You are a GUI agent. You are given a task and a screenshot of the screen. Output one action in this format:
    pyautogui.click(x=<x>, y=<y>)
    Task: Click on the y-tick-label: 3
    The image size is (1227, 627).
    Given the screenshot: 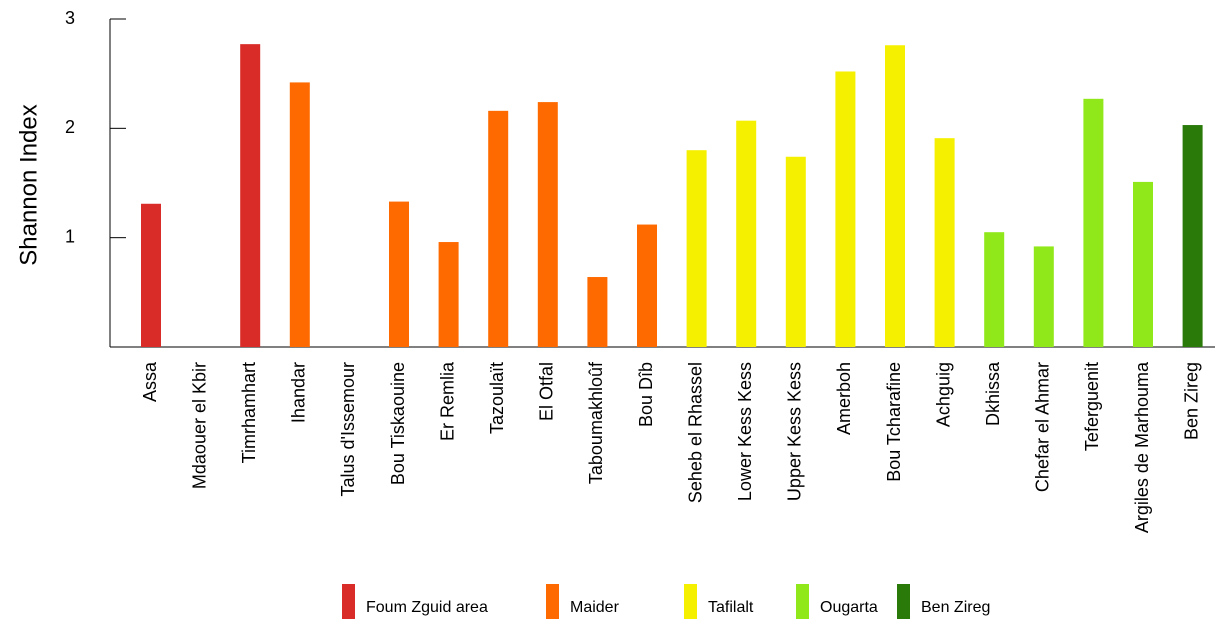 What is the action you would take?
    pyautogui.click(x=70, y=18)
    